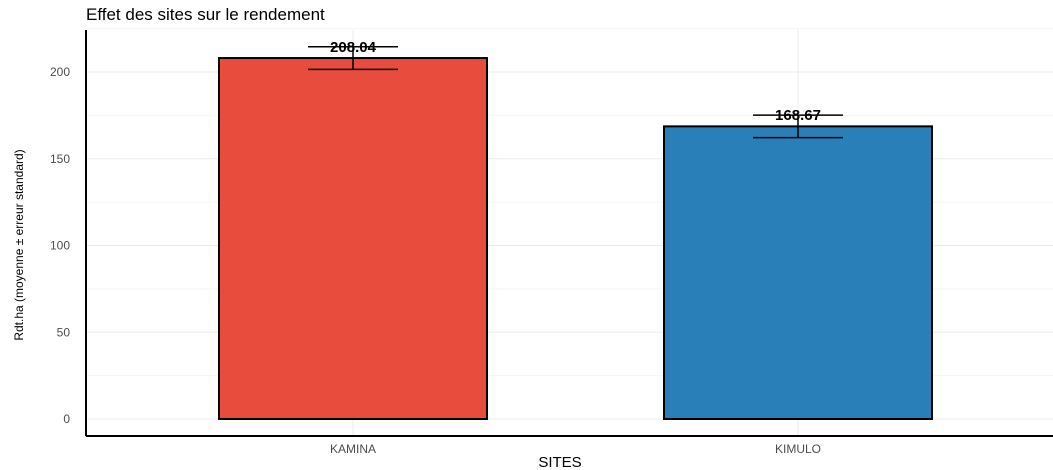 The height and width of the screenshot is (470, 1053). What do you see at coordinates (575, 449) in the screenshot?
I see `x-axis-ticks: KAMINA KIMULO` at bounding box center [575, 449].